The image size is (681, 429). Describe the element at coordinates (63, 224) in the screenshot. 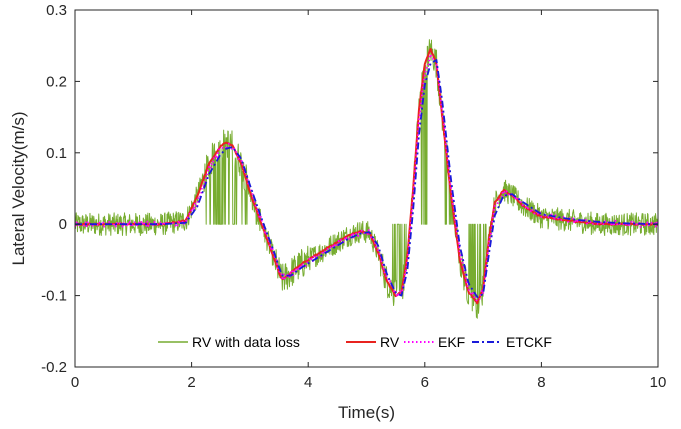

I see `y-tick-label: 0` at that location.